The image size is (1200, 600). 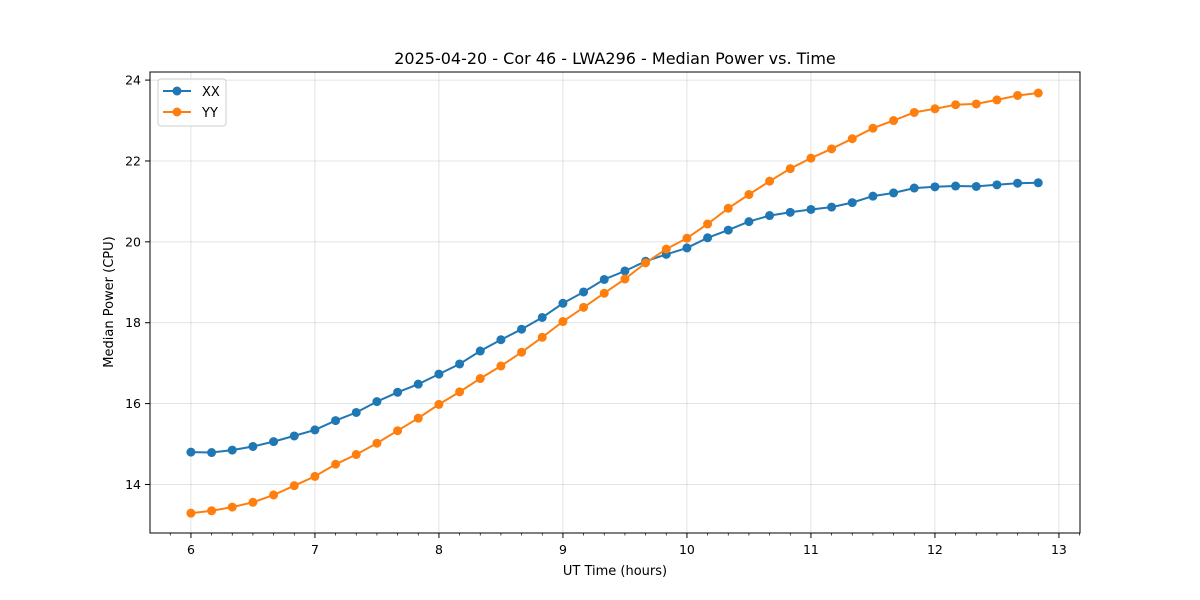 I want to click on x-tick-label: 7, so click(x=315, y=549).